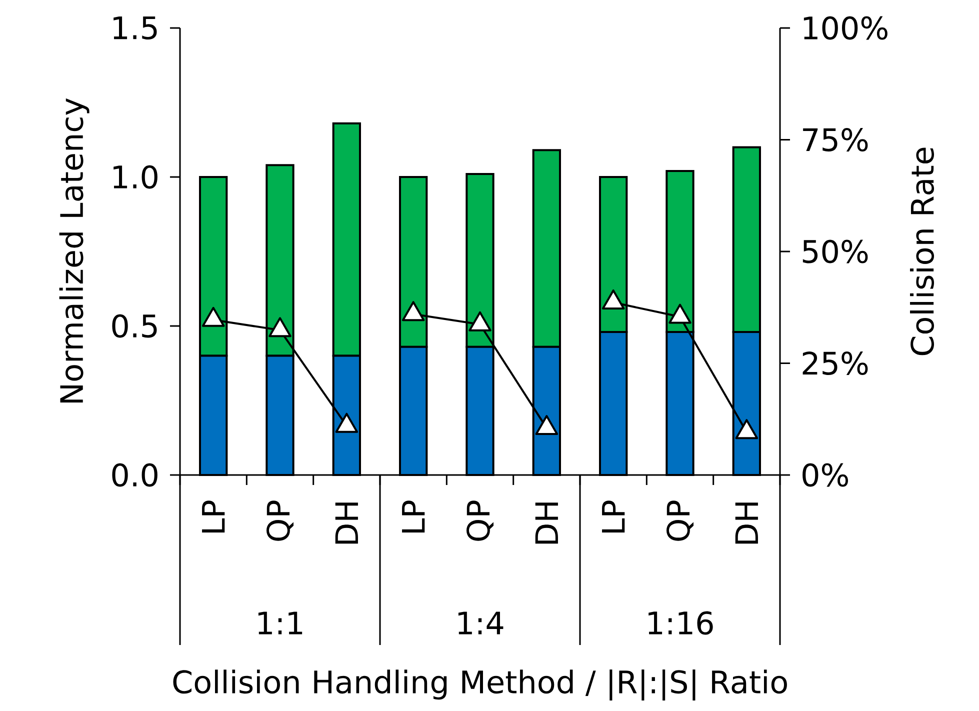  Describe the element at coordinates (835, 252) in the screenshot. I see `y2-tick-label: 50%` at that location.